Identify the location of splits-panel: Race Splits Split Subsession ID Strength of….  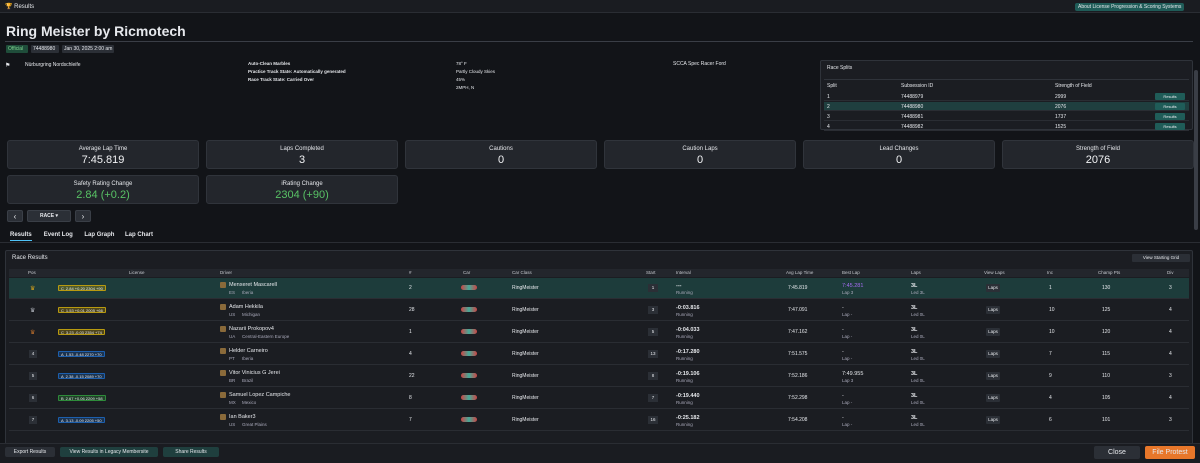
(1006, 95).